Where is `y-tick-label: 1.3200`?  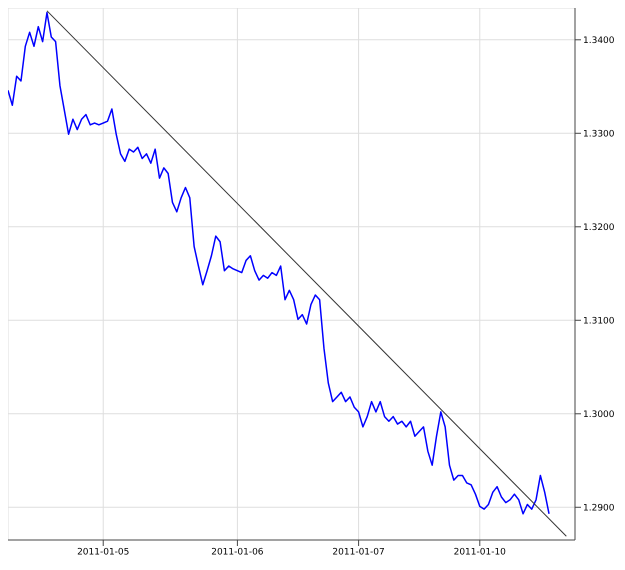 y-tick-label: 1.3200 is located at coordinates (599, 227).